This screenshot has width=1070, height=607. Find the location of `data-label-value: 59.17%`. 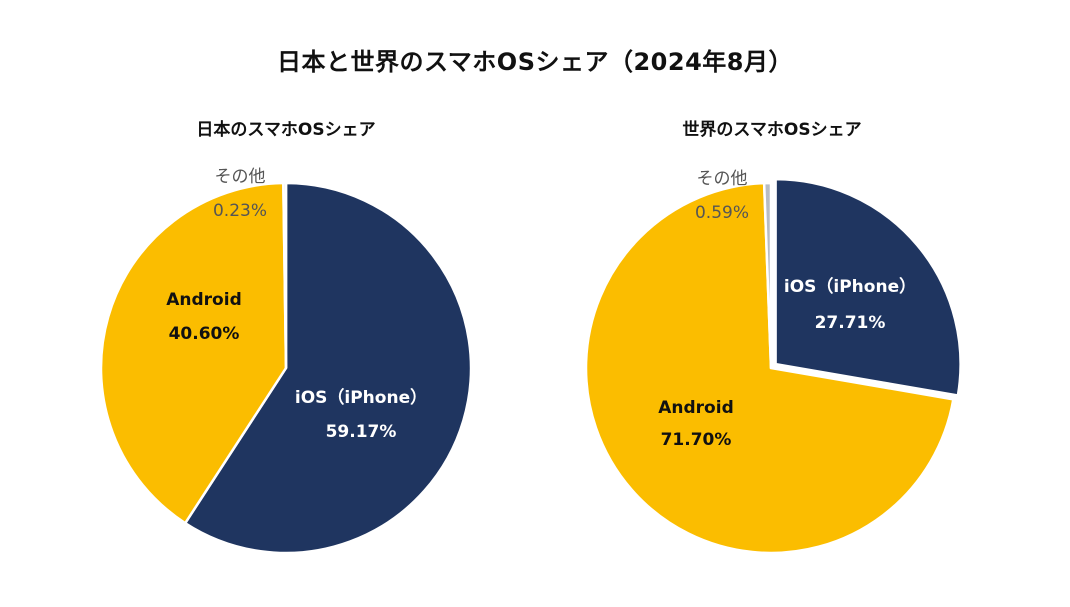

data-label-value: 59.17% is located at coordinates (361, 432).